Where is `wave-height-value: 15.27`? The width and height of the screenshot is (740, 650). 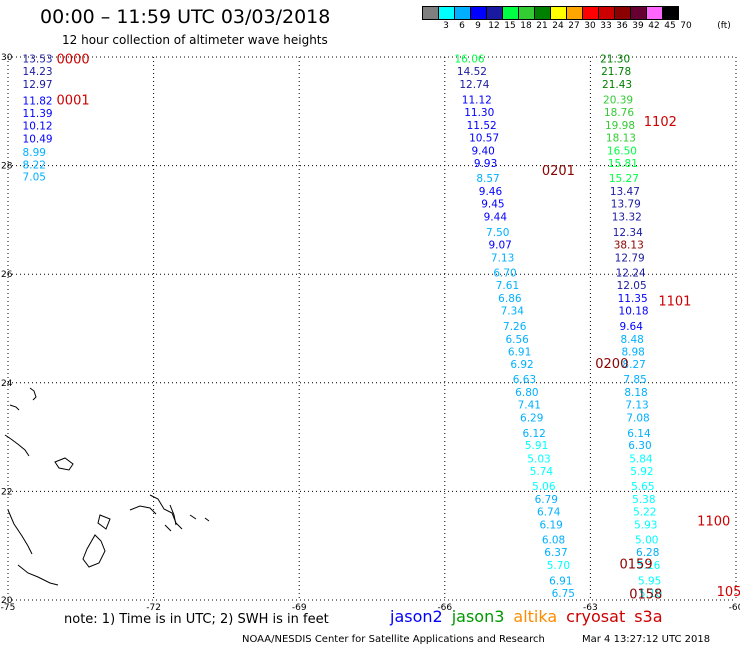
wave-height-value: 15.27 is located at coordinates (624, 179).